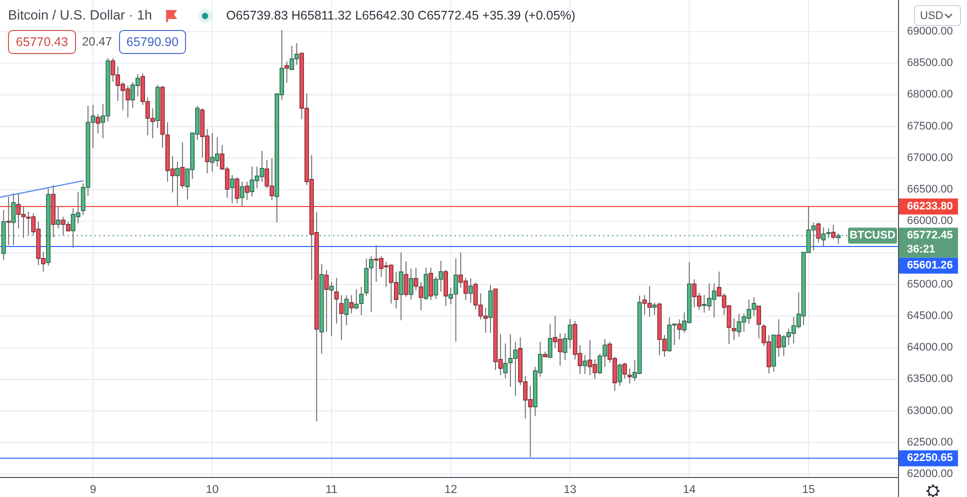 Image resolution: width=967 pixels, height=497 pixels. Describe the element at coordinates (930, 316) in the screenshot. I see `y-tick-label: 64500.00` at that location.